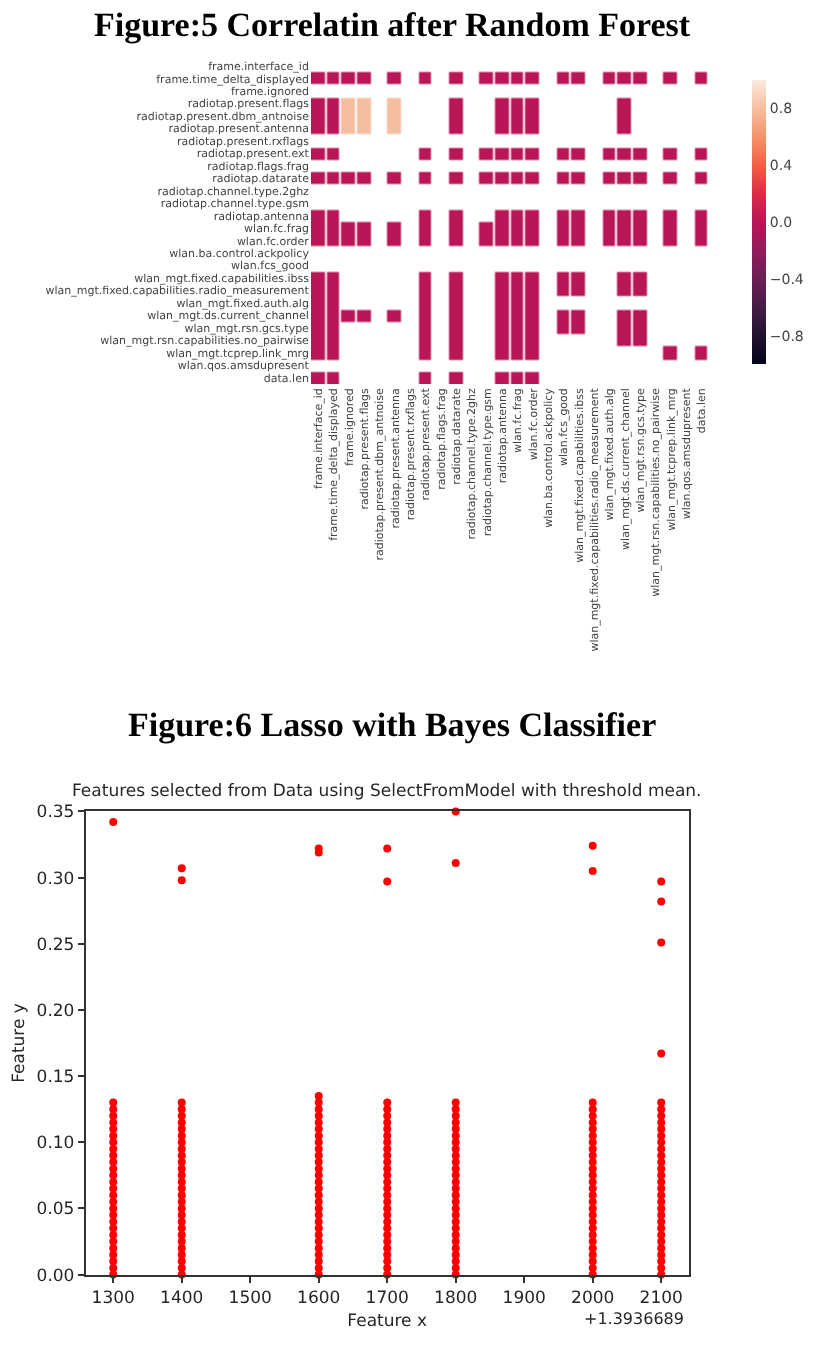 The image size is (822, 1362). What do you see at coordinates (393, 725) in the screenshot?
I see `chart-title: Figure:6 Lasso with Bayes Classifier` at bounding box center [393, 725].